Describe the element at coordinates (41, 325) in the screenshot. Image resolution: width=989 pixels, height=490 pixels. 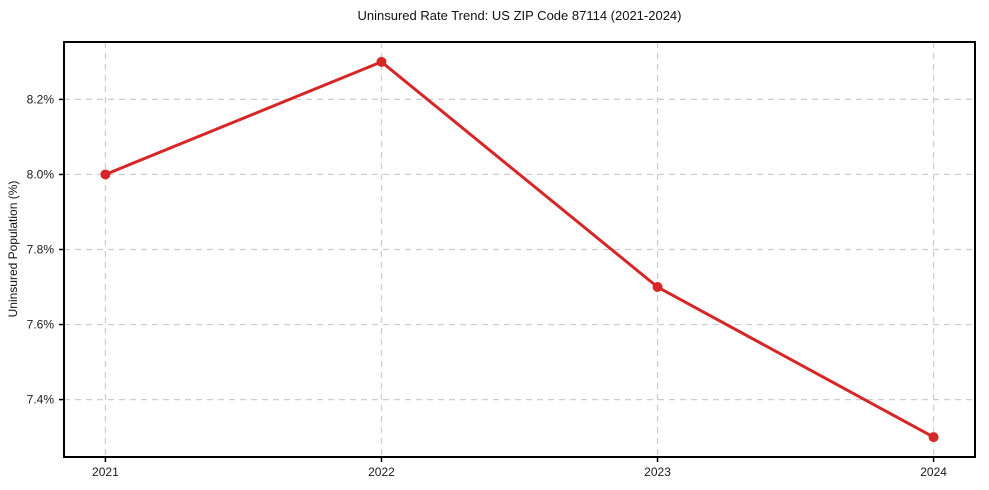
I see `y-tick-label: 7.6%` at that location.